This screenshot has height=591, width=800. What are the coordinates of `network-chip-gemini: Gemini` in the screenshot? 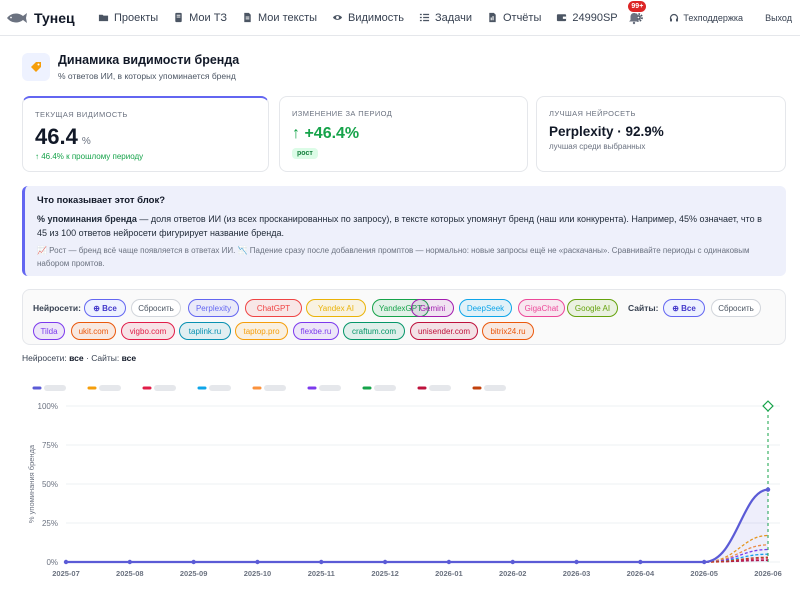 It's located at (432, 308).